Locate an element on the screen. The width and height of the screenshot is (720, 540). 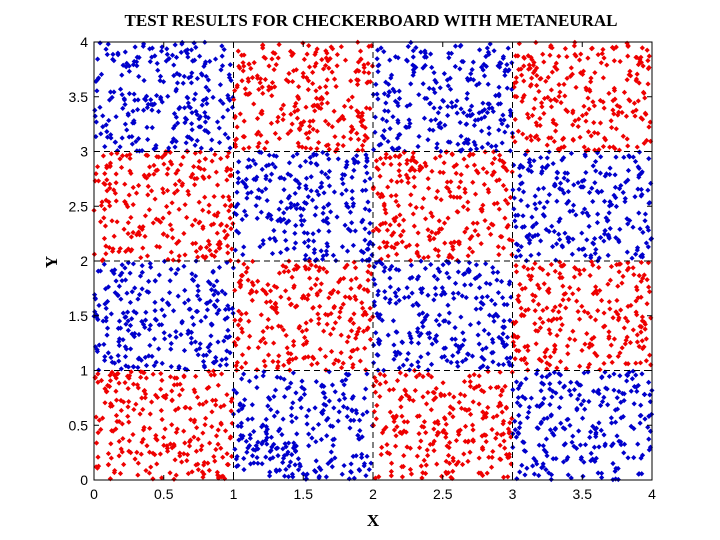
x-tick-label: 3.5 is located at coordinates (583, 494).